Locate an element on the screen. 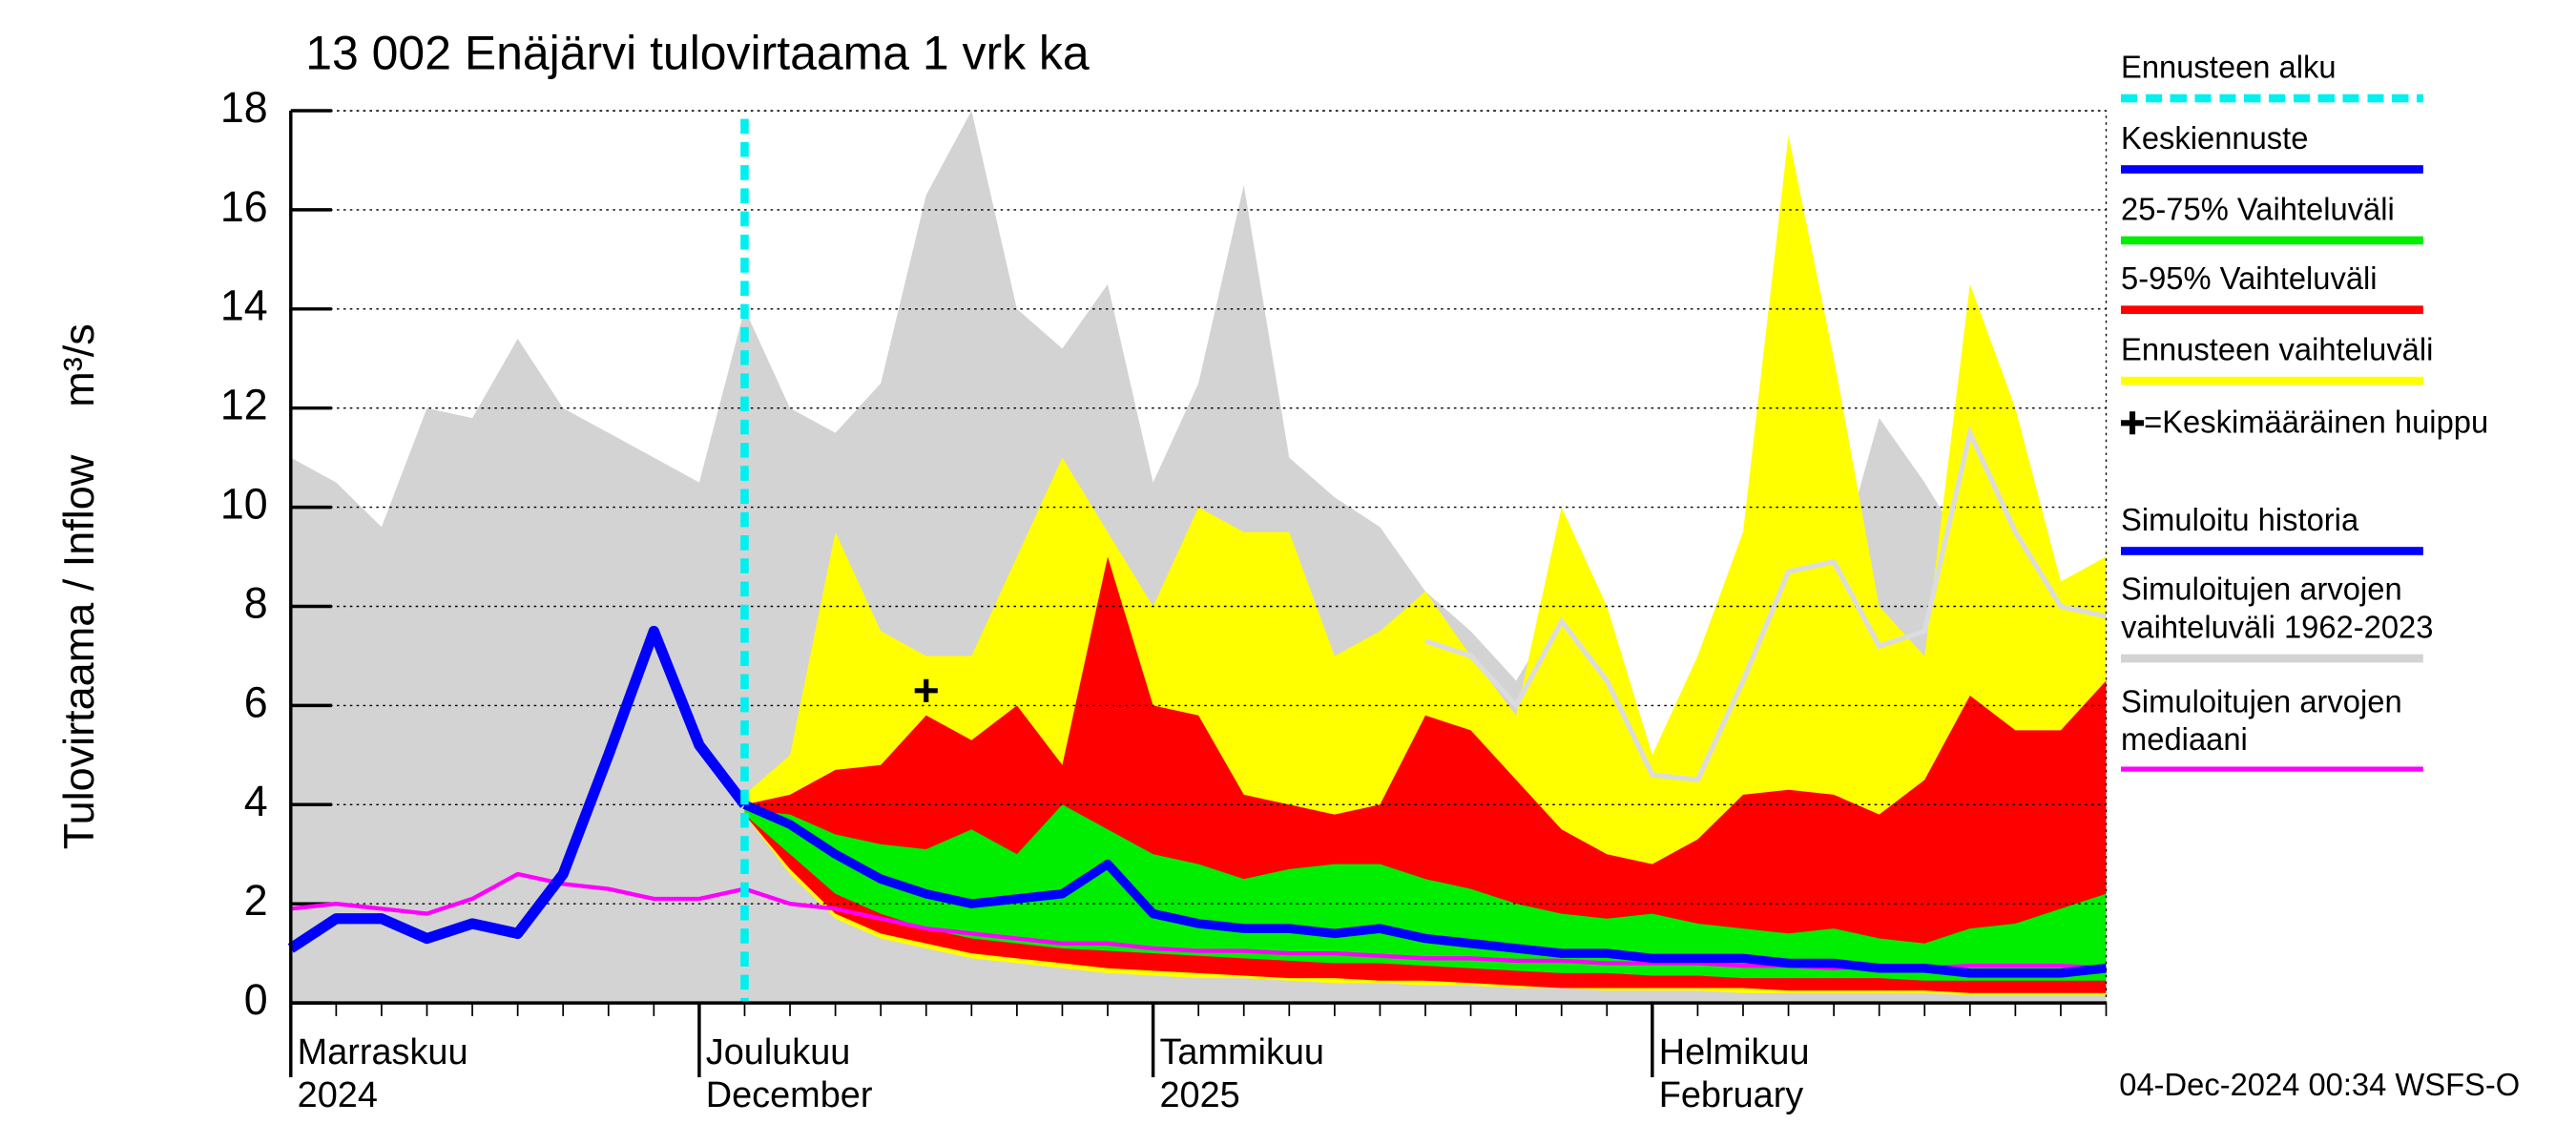 The width and height of the screenshot is (2576, 1145). legend-label: =Keskimääräinen huippu is located at coordinates (2316, 424).